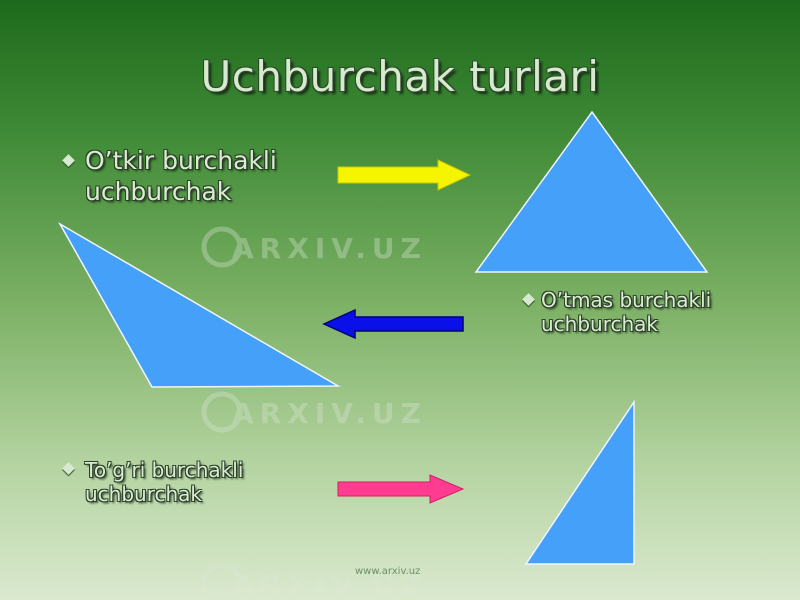 The width and height of the screenshot is (800, 600). What do you see at coordinates (626, 312) in the screenshot?
I see `bullet-text: O’tmas burchakli uchburchak` at bounding box center [626, 312].